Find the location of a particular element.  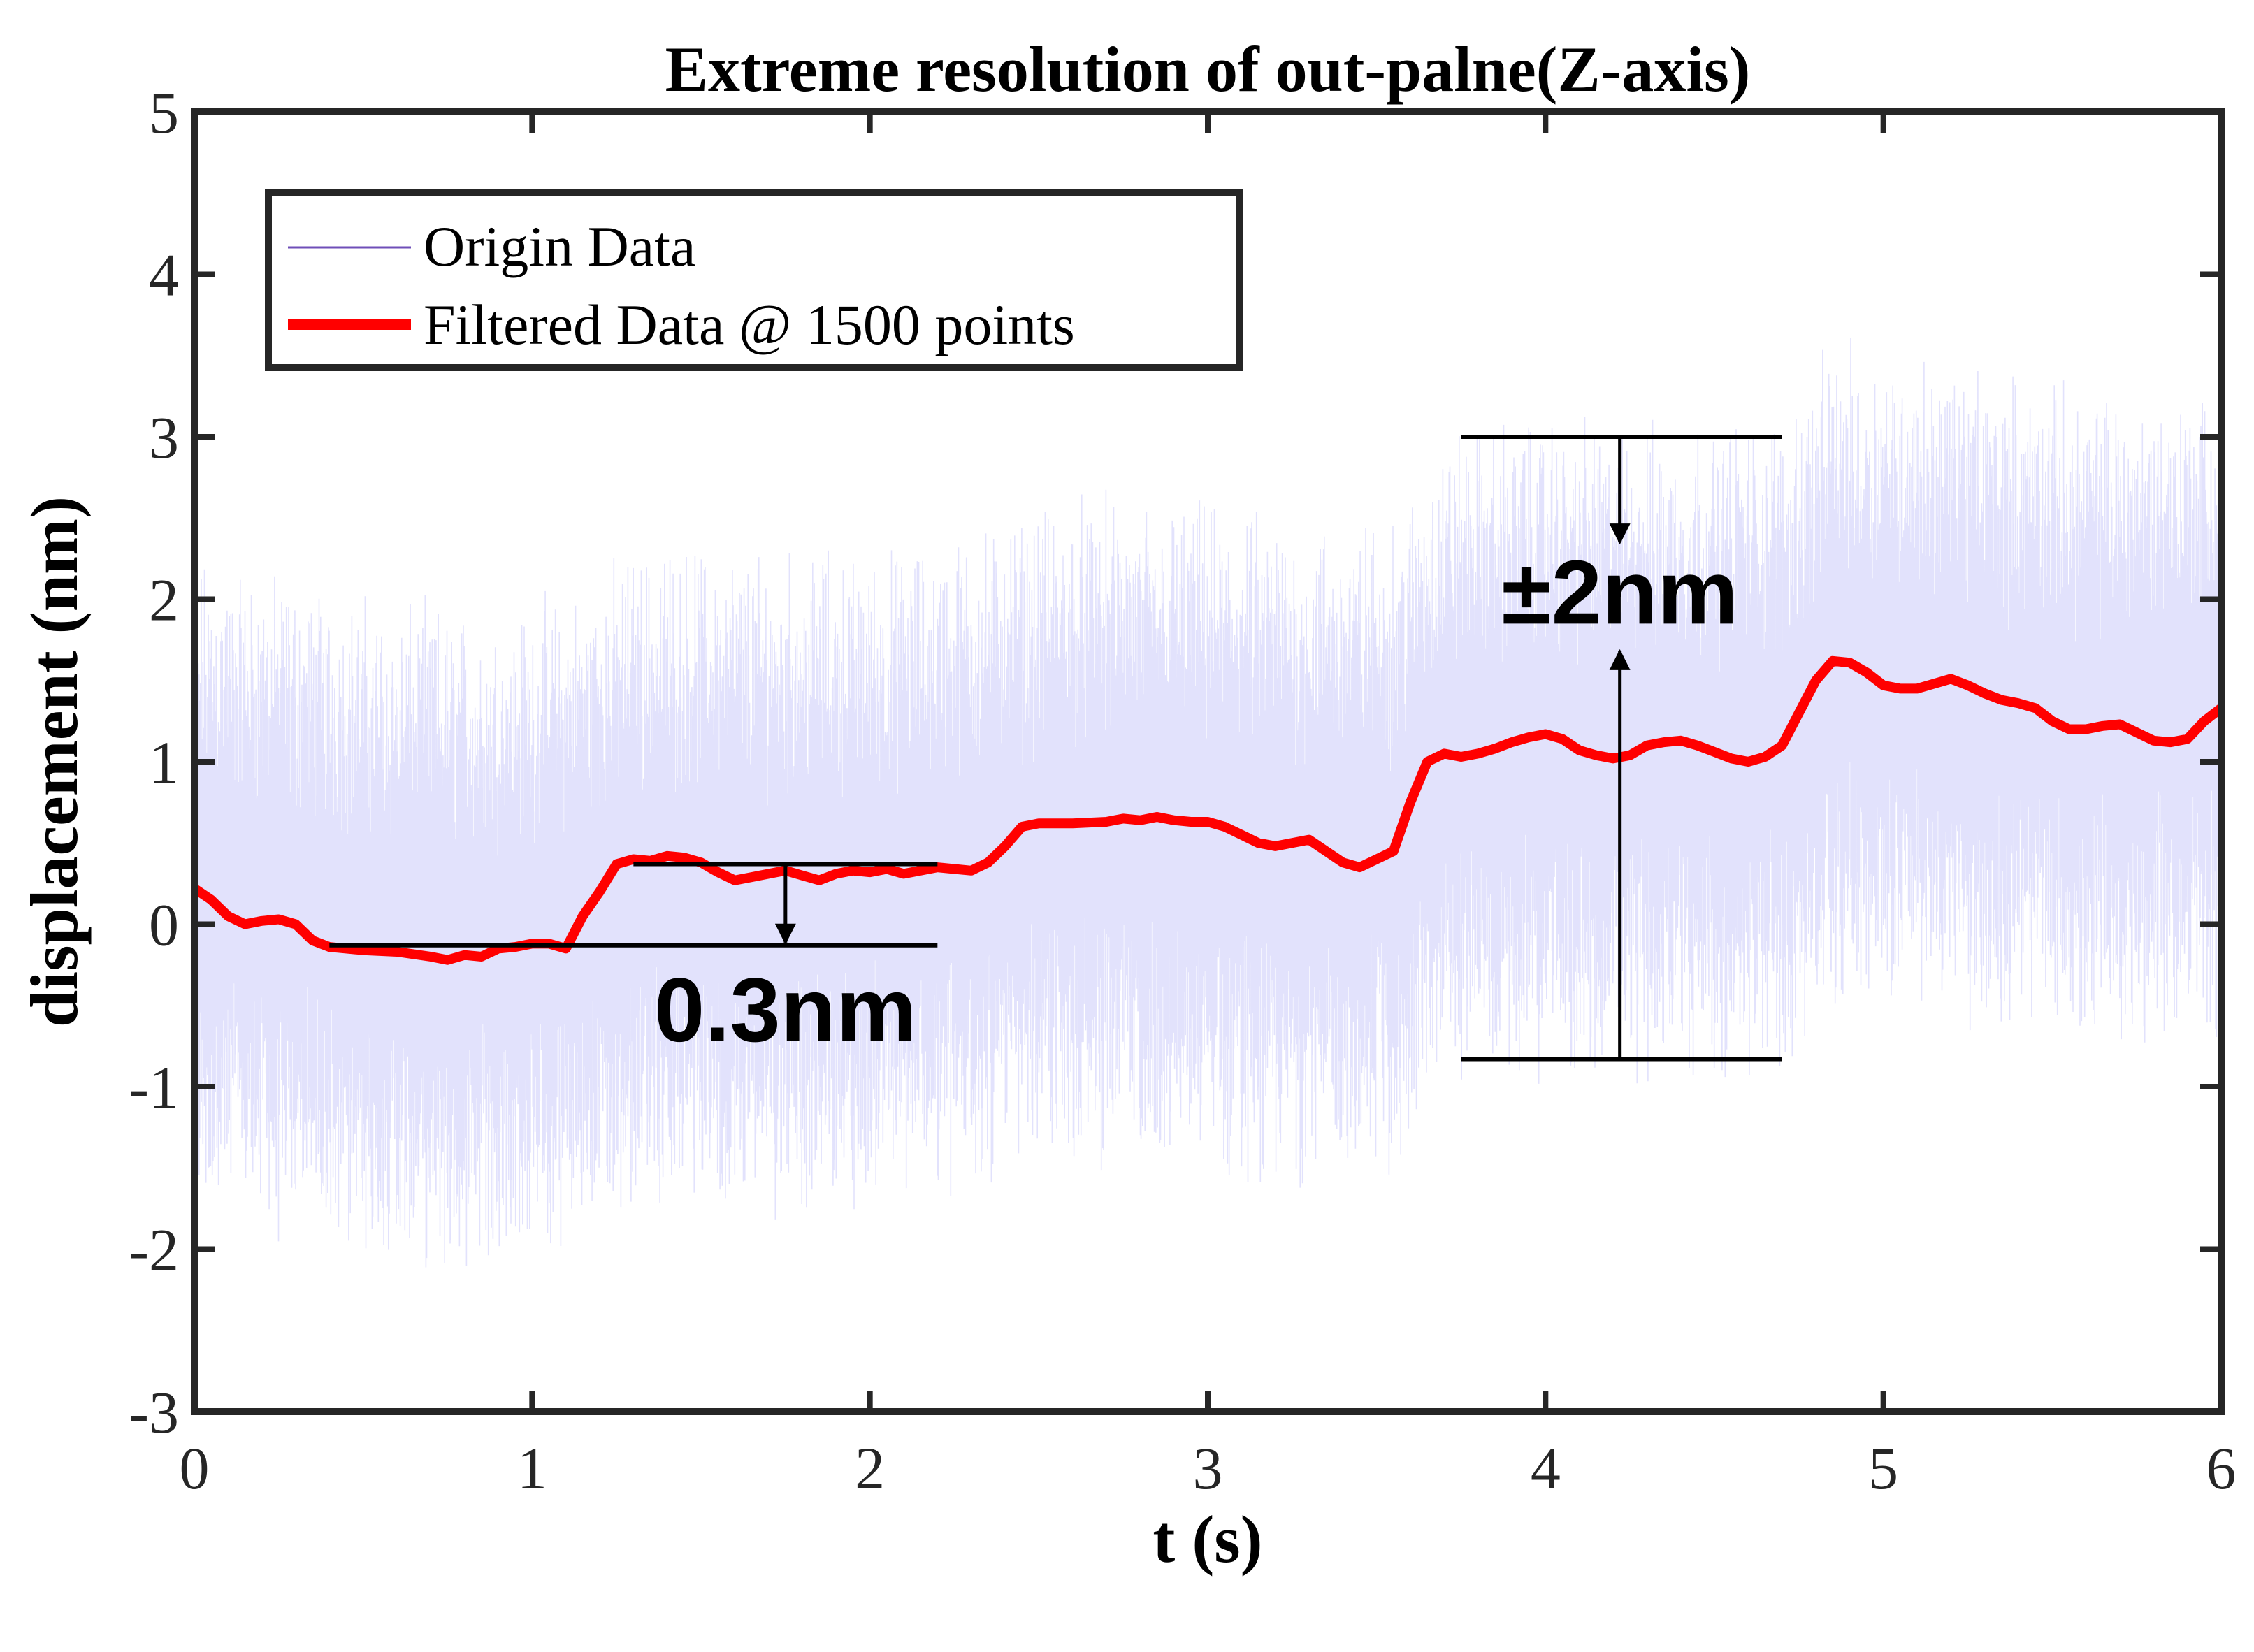

y-tick-label: 2 is located at coordinates (164, 600).